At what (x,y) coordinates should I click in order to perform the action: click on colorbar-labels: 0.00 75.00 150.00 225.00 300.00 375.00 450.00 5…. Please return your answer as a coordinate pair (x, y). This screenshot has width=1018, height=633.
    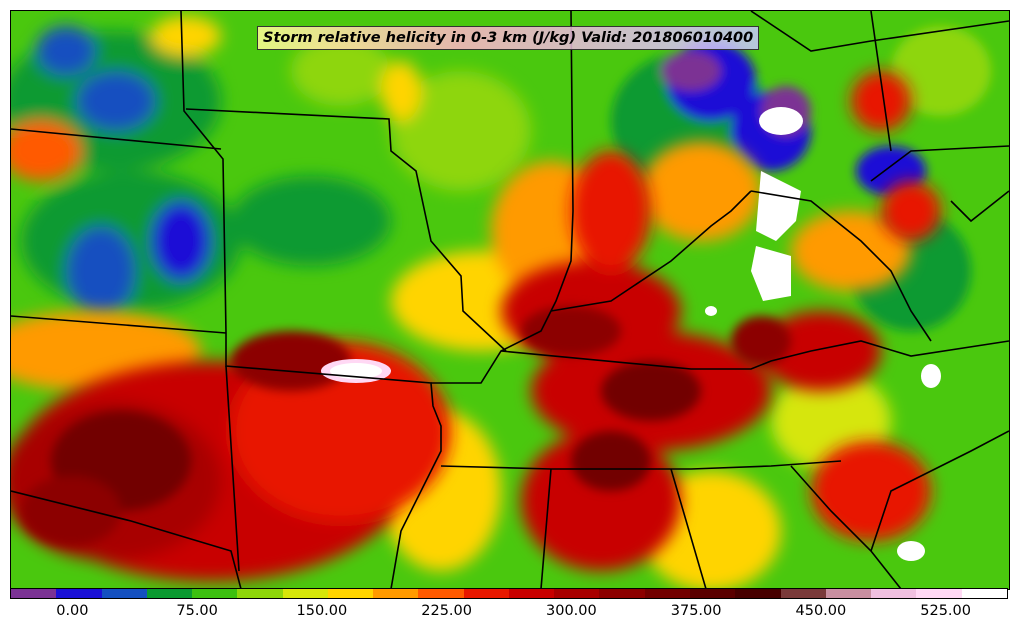
    Looking at the image, I should click on (509, 613).